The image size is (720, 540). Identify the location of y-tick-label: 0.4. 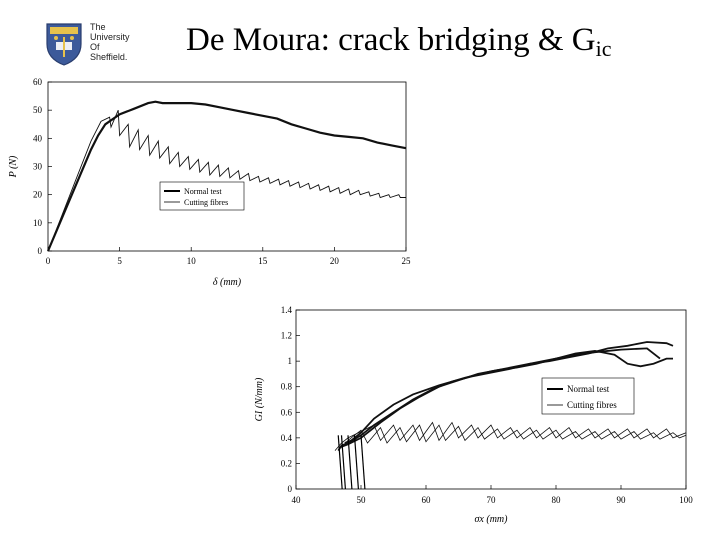
(287, 438).